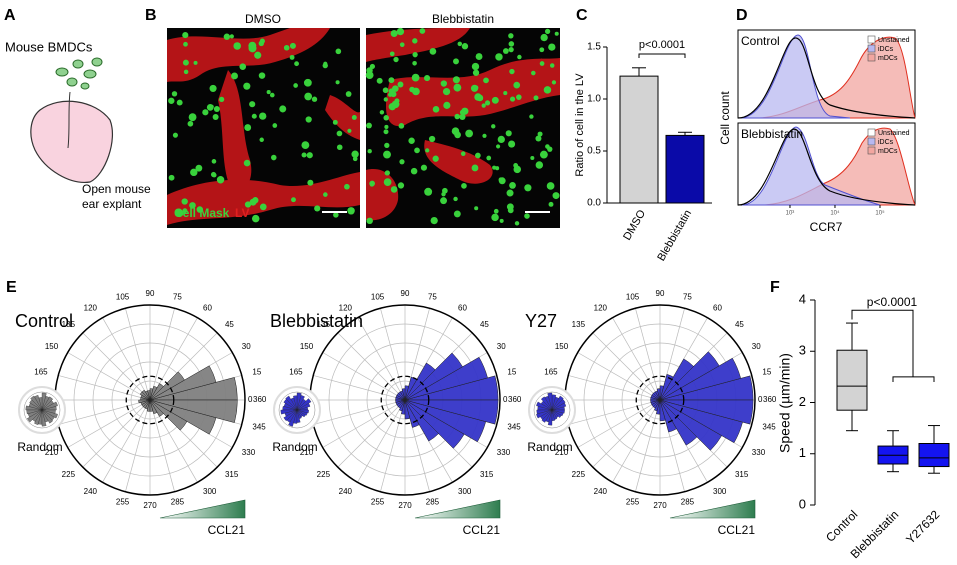 The width and height of the screenshot is (957, 565). I want to click on y-tick-label: 4, so click(802, 298).